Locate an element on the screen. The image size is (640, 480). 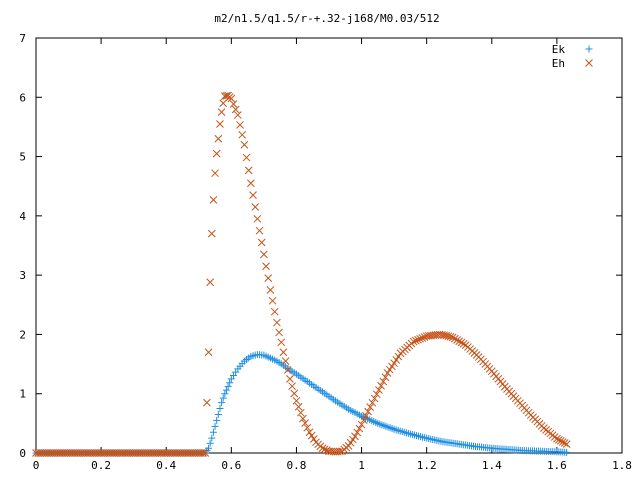
x-tick-label: 1.4 is located at coordinates (492, 465).